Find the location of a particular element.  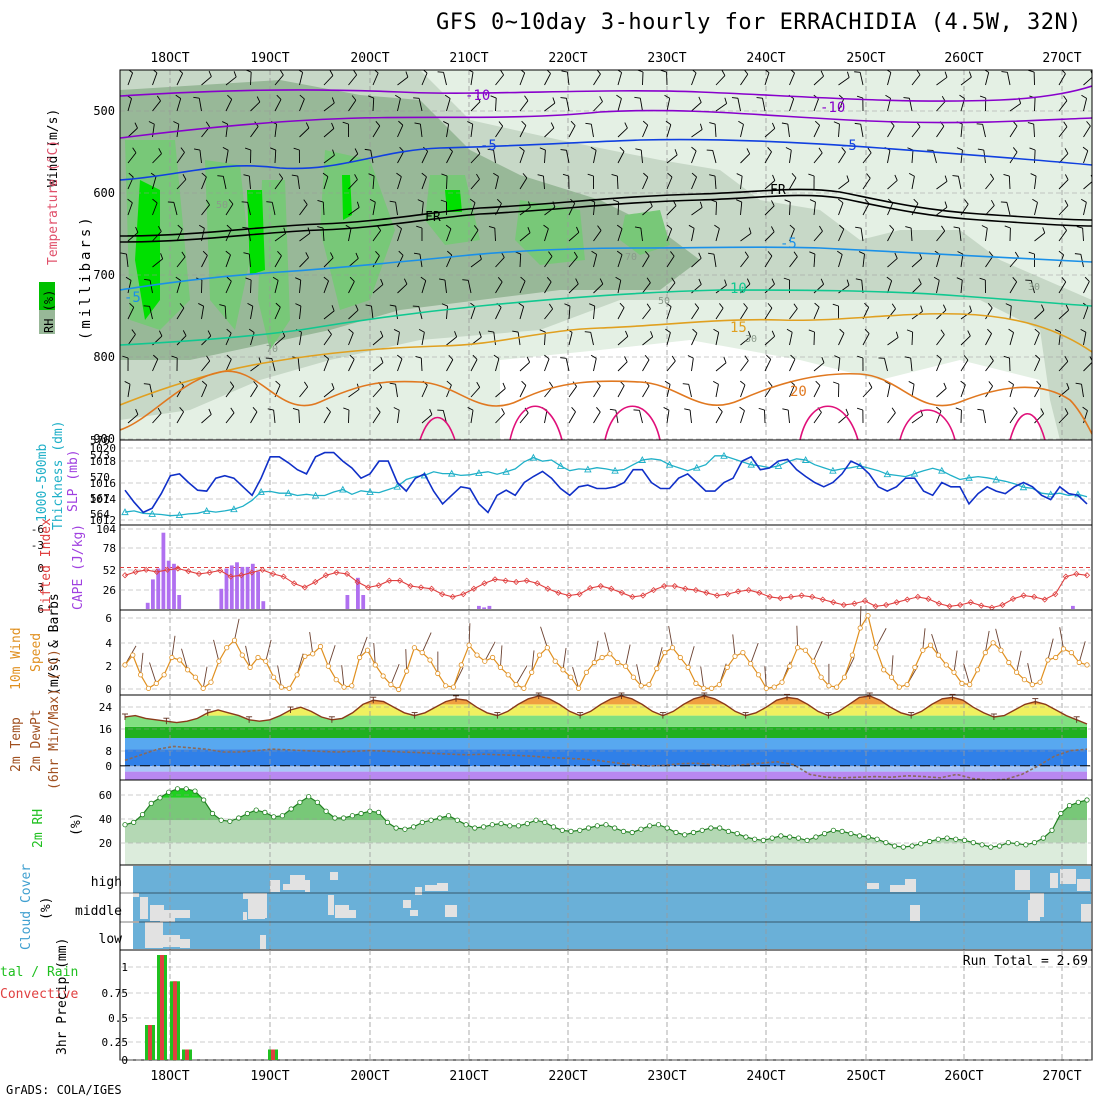

date-label-top: 24OCT is located at coordinates (765, 58).